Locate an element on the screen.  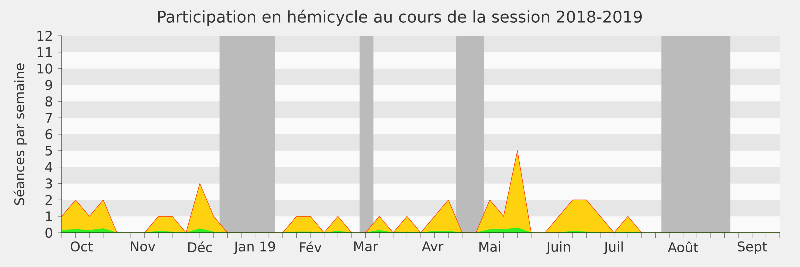
x-tick-label: Nov is located at coordinates (143, 247).